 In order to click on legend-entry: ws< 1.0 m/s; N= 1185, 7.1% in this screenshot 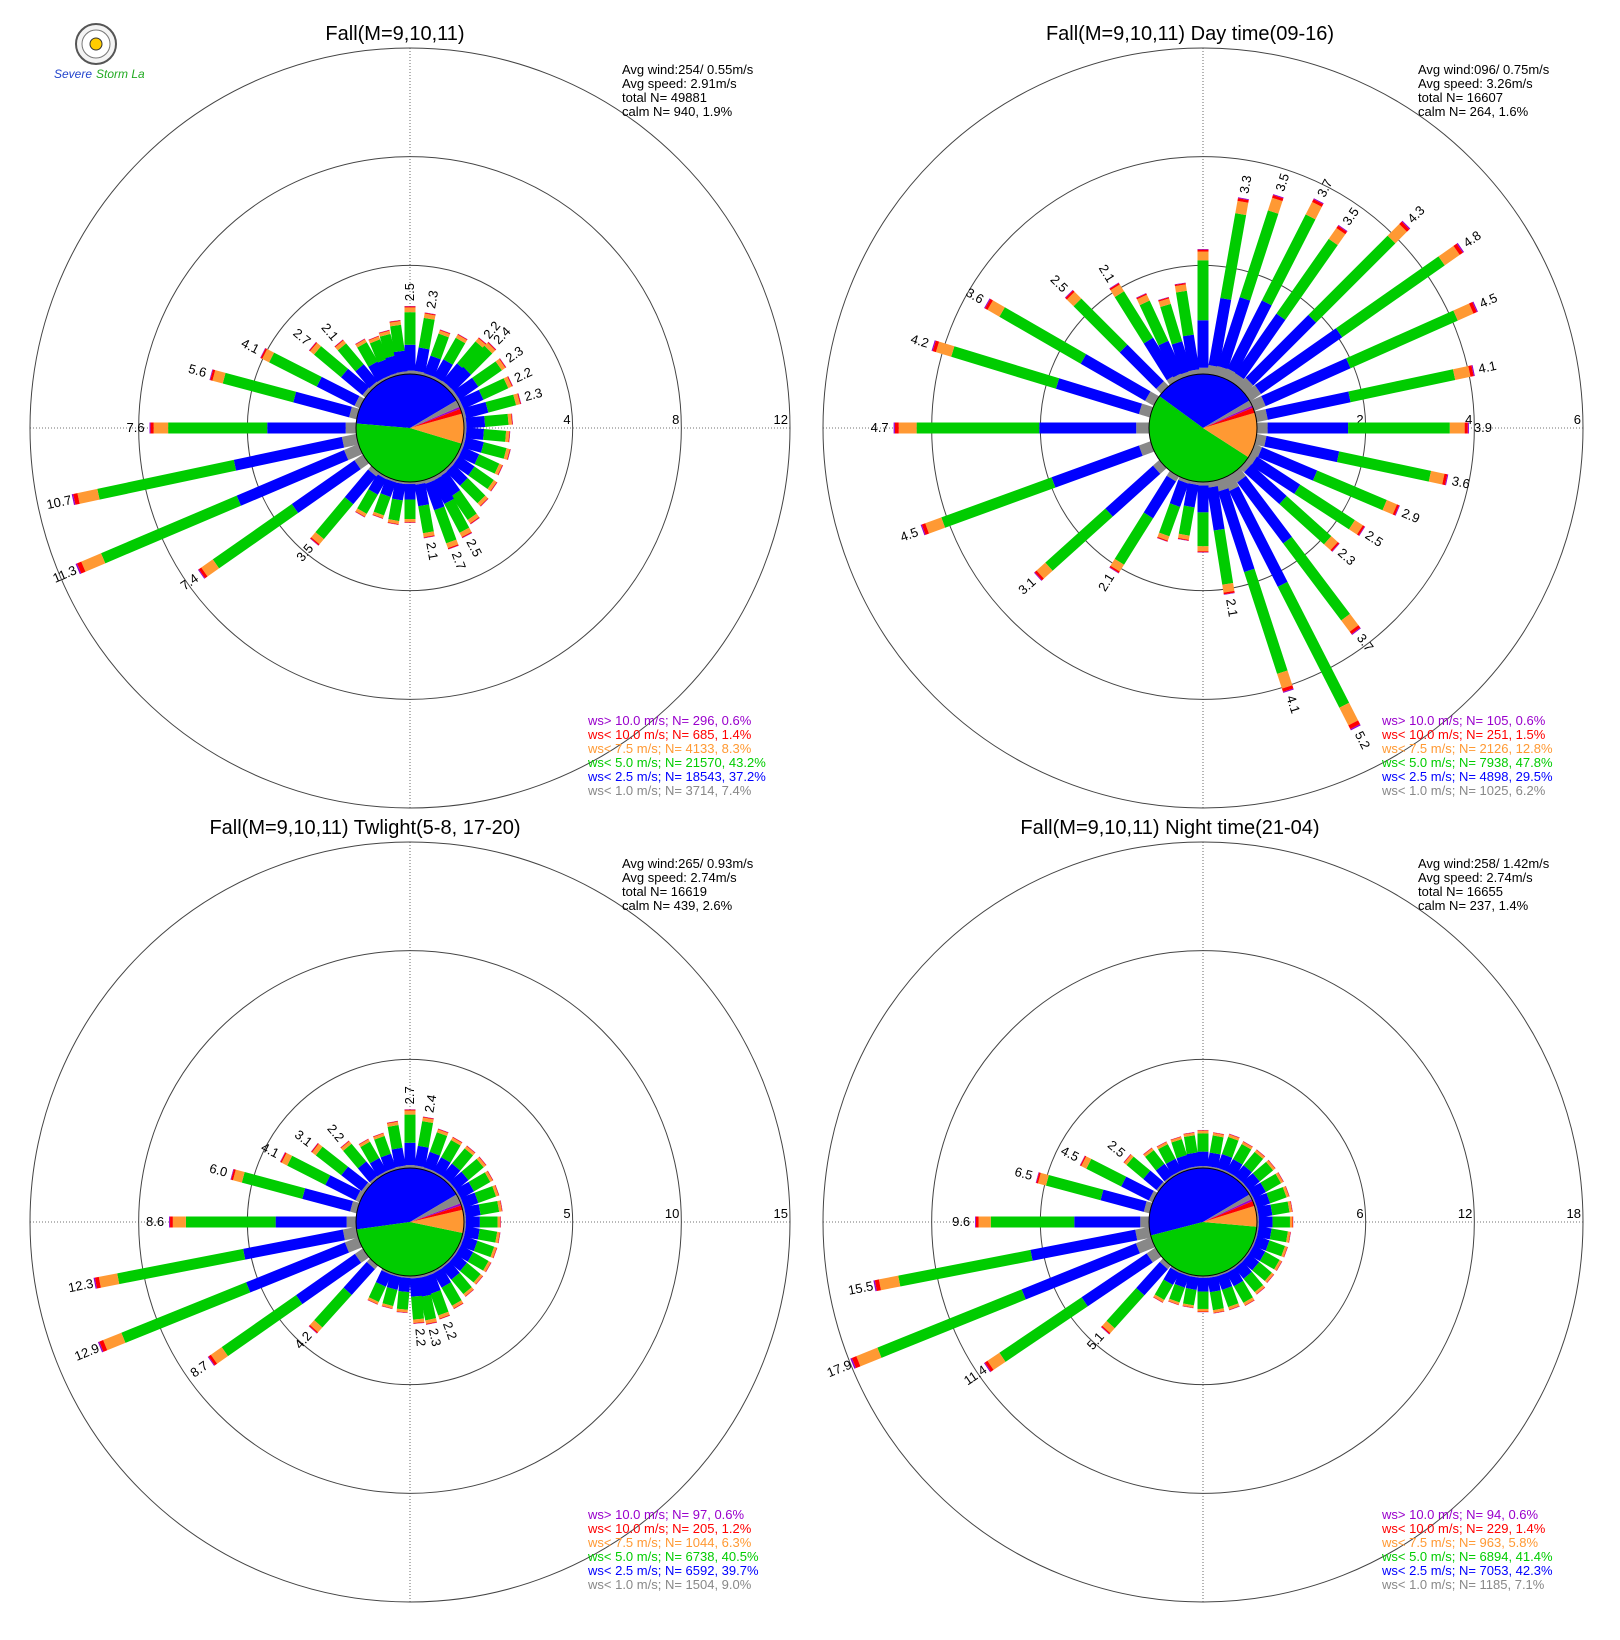, I will do `click(1463, 1584)`.